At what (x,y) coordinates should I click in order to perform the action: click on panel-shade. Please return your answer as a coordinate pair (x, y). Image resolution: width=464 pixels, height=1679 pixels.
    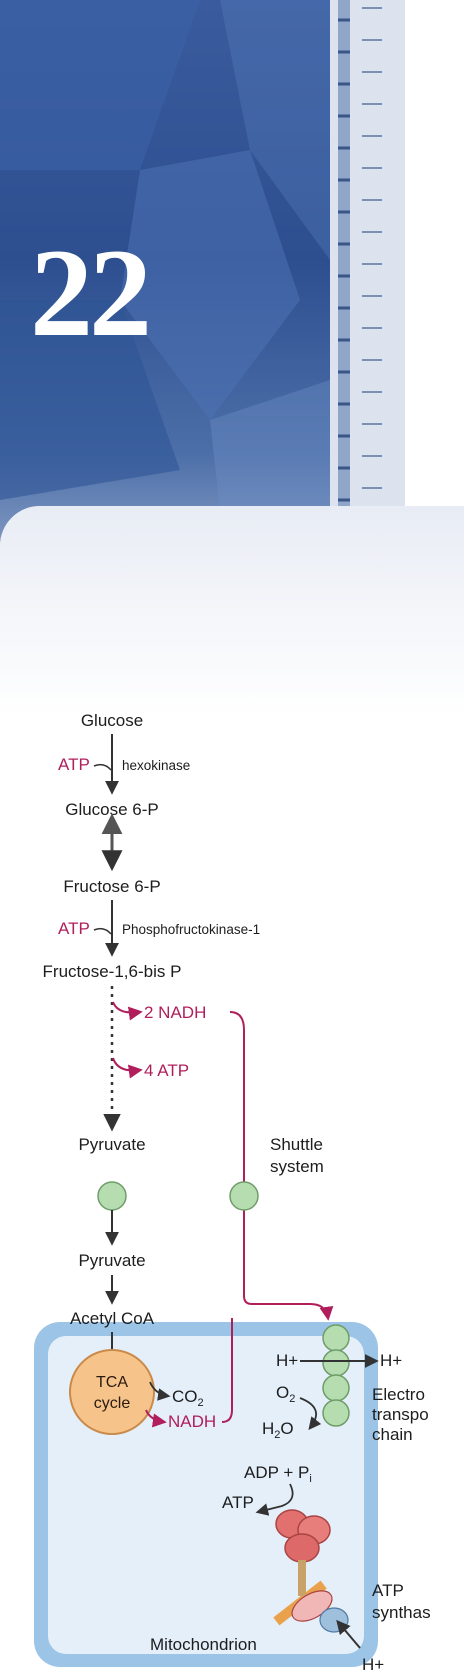
    Looking at the image, I should click on (232, 611).